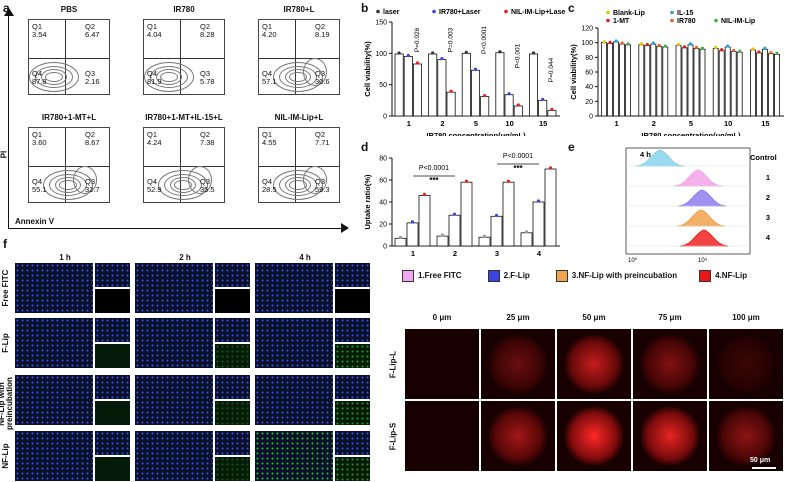  I want to click on flow-plot-title: NIL-IM-Lip+L, so click(299, 117).